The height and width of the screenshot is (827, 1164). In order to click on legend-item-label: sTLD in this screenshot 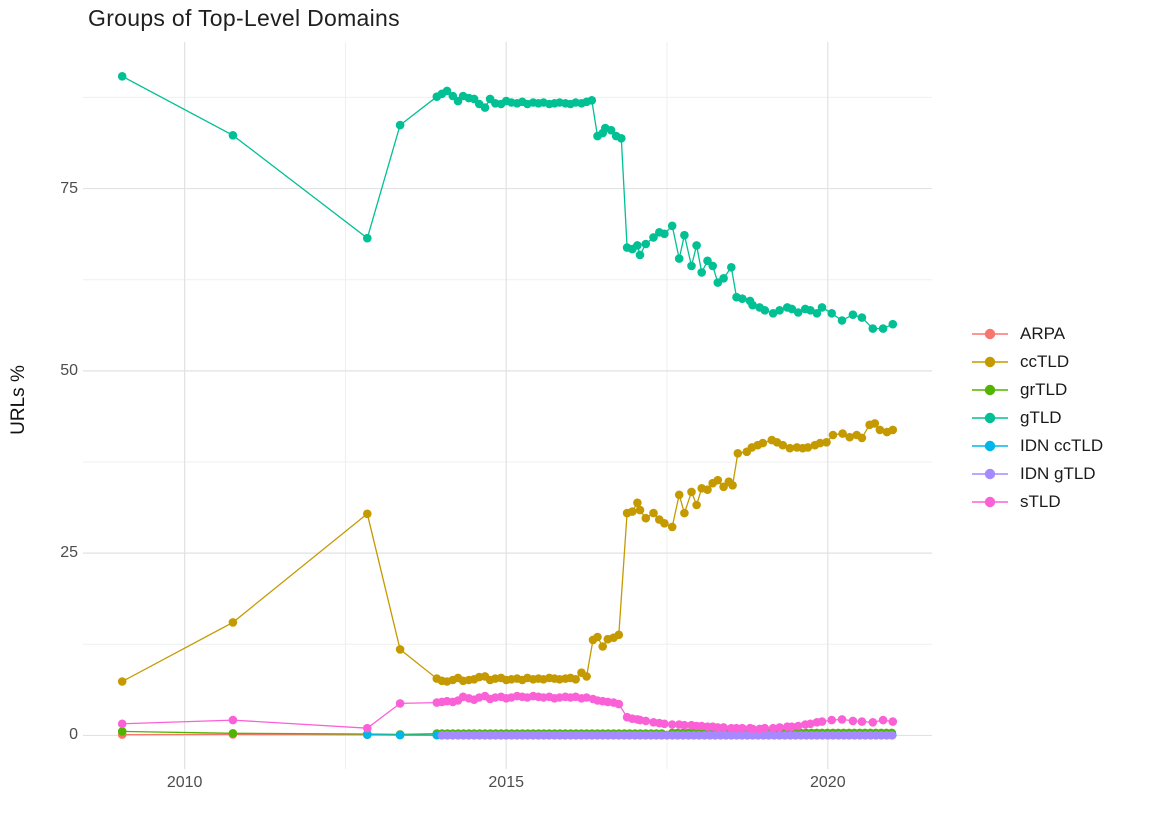, I will do `click(1040, 501)`.